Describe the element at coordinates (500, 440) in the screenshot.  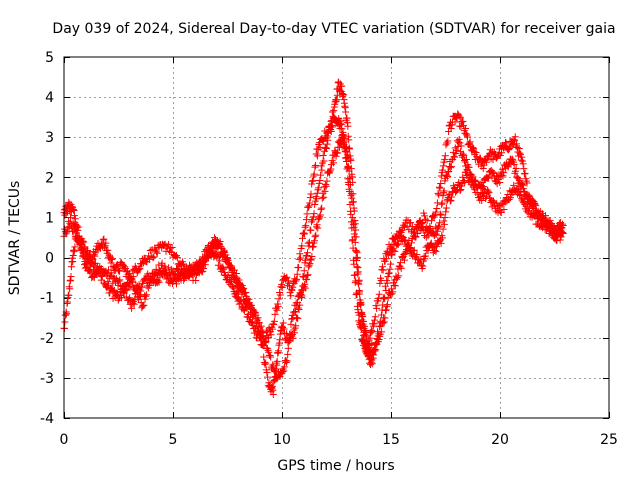
I see `x-tick-label: 20` at that location.